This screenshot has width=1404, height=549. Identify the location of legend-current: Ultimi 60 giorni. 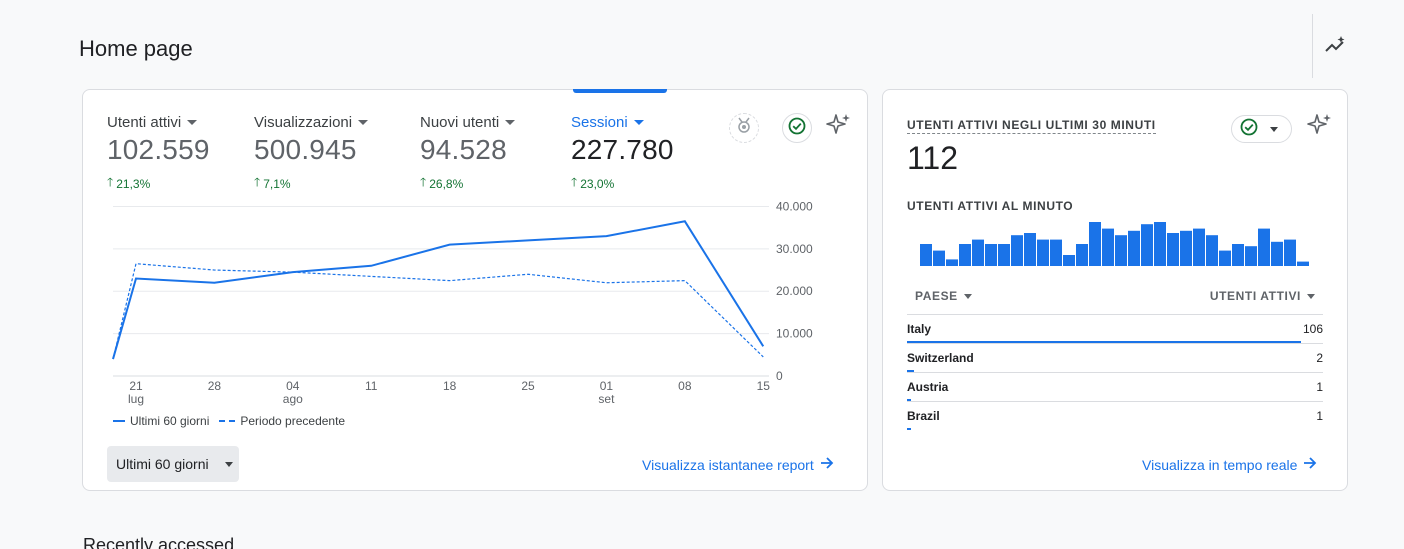
(170, 421).